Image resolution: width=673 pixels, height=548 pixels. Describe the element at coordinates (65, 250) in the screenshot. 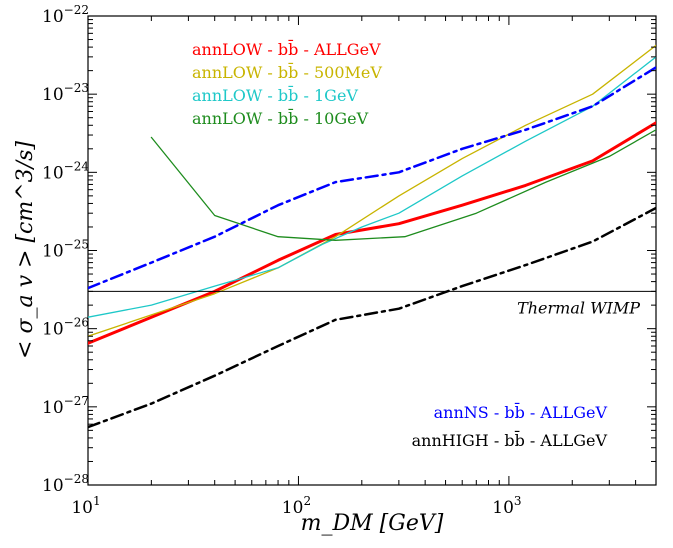

I see `y-tick-label: 10−25` at that location.